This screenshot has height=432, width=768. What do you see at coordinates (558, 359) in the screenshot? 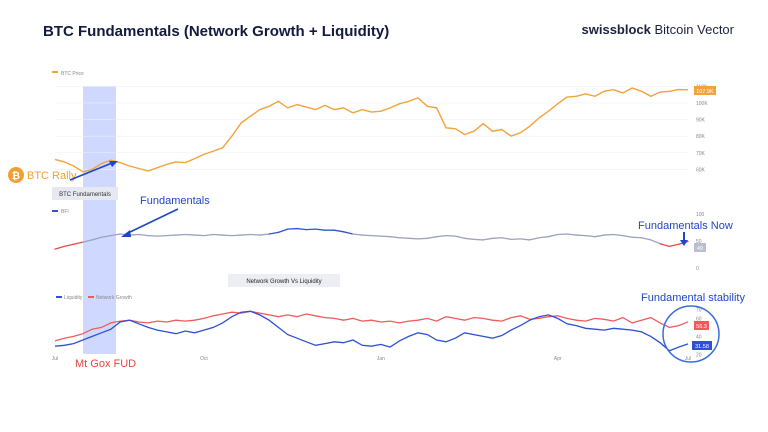
I see `x-axis-tick: Apr` at bounding box center [558, 359].